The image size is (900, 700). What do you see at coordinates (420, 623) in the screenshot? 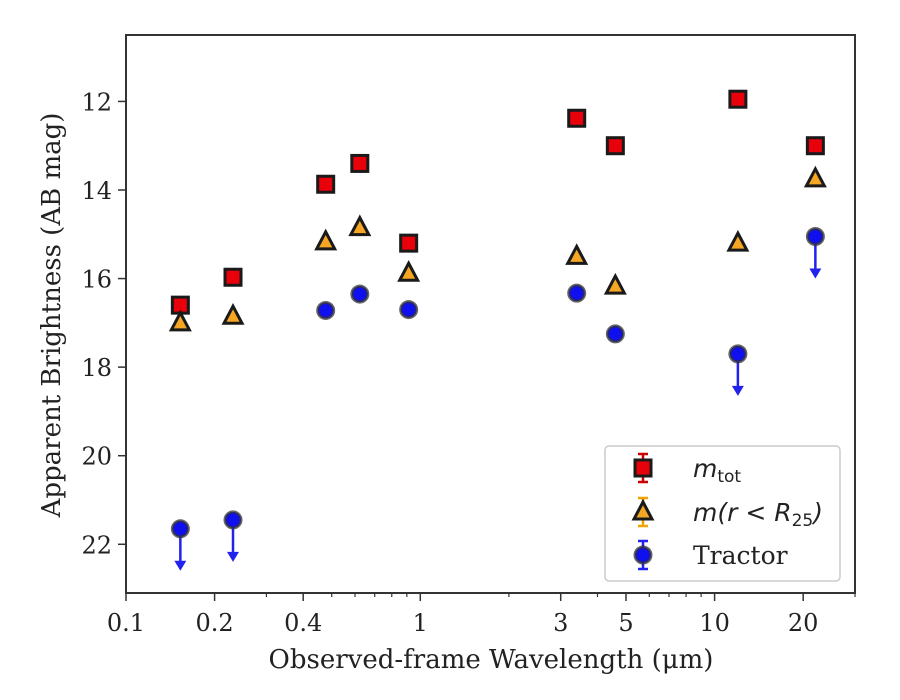
I see `x-tick-label: 1` at bounding box center [420, 623].